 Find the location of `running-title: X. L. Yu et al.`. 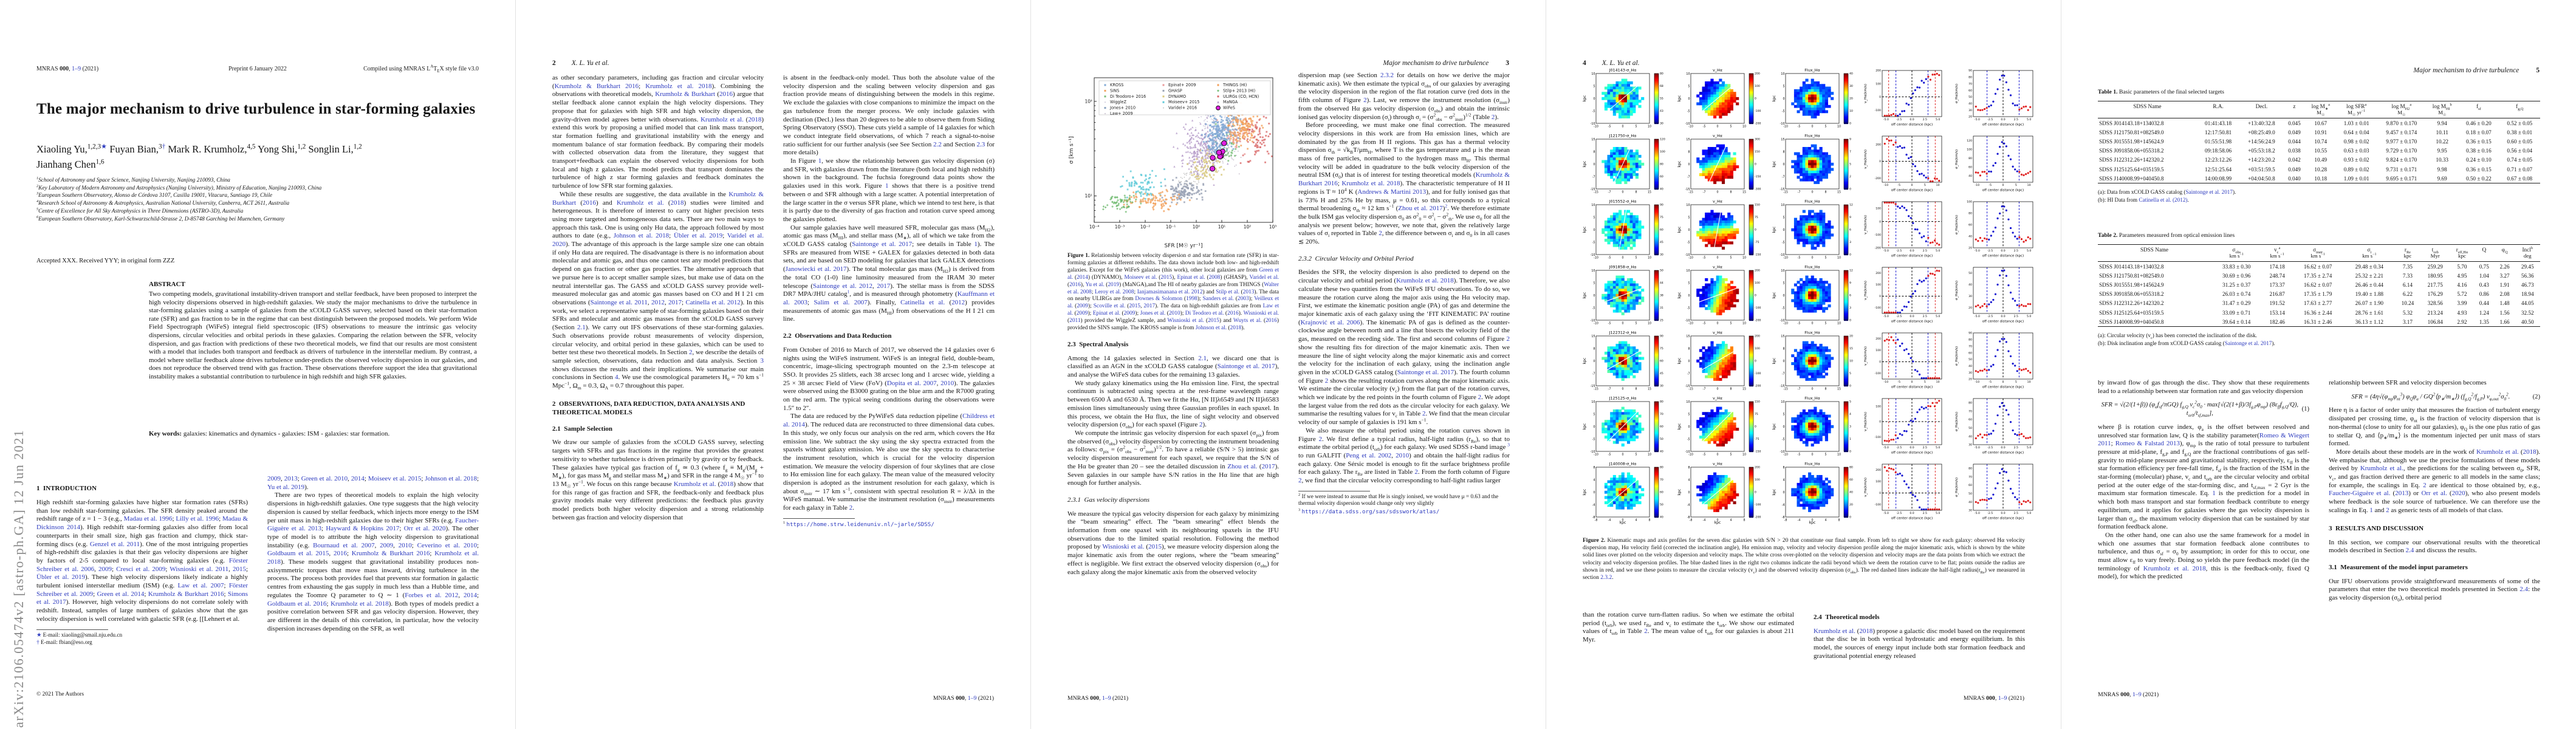

running-title: X. L. Yu et al. is located at coordinates (1621, 63).